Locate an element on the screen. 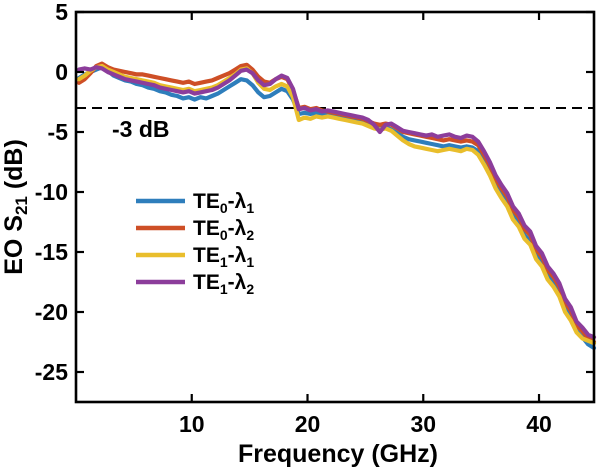 The height and width of the screenshot is (473, 600). threshold-label: -3 dB is located at coordinates (141, 129).